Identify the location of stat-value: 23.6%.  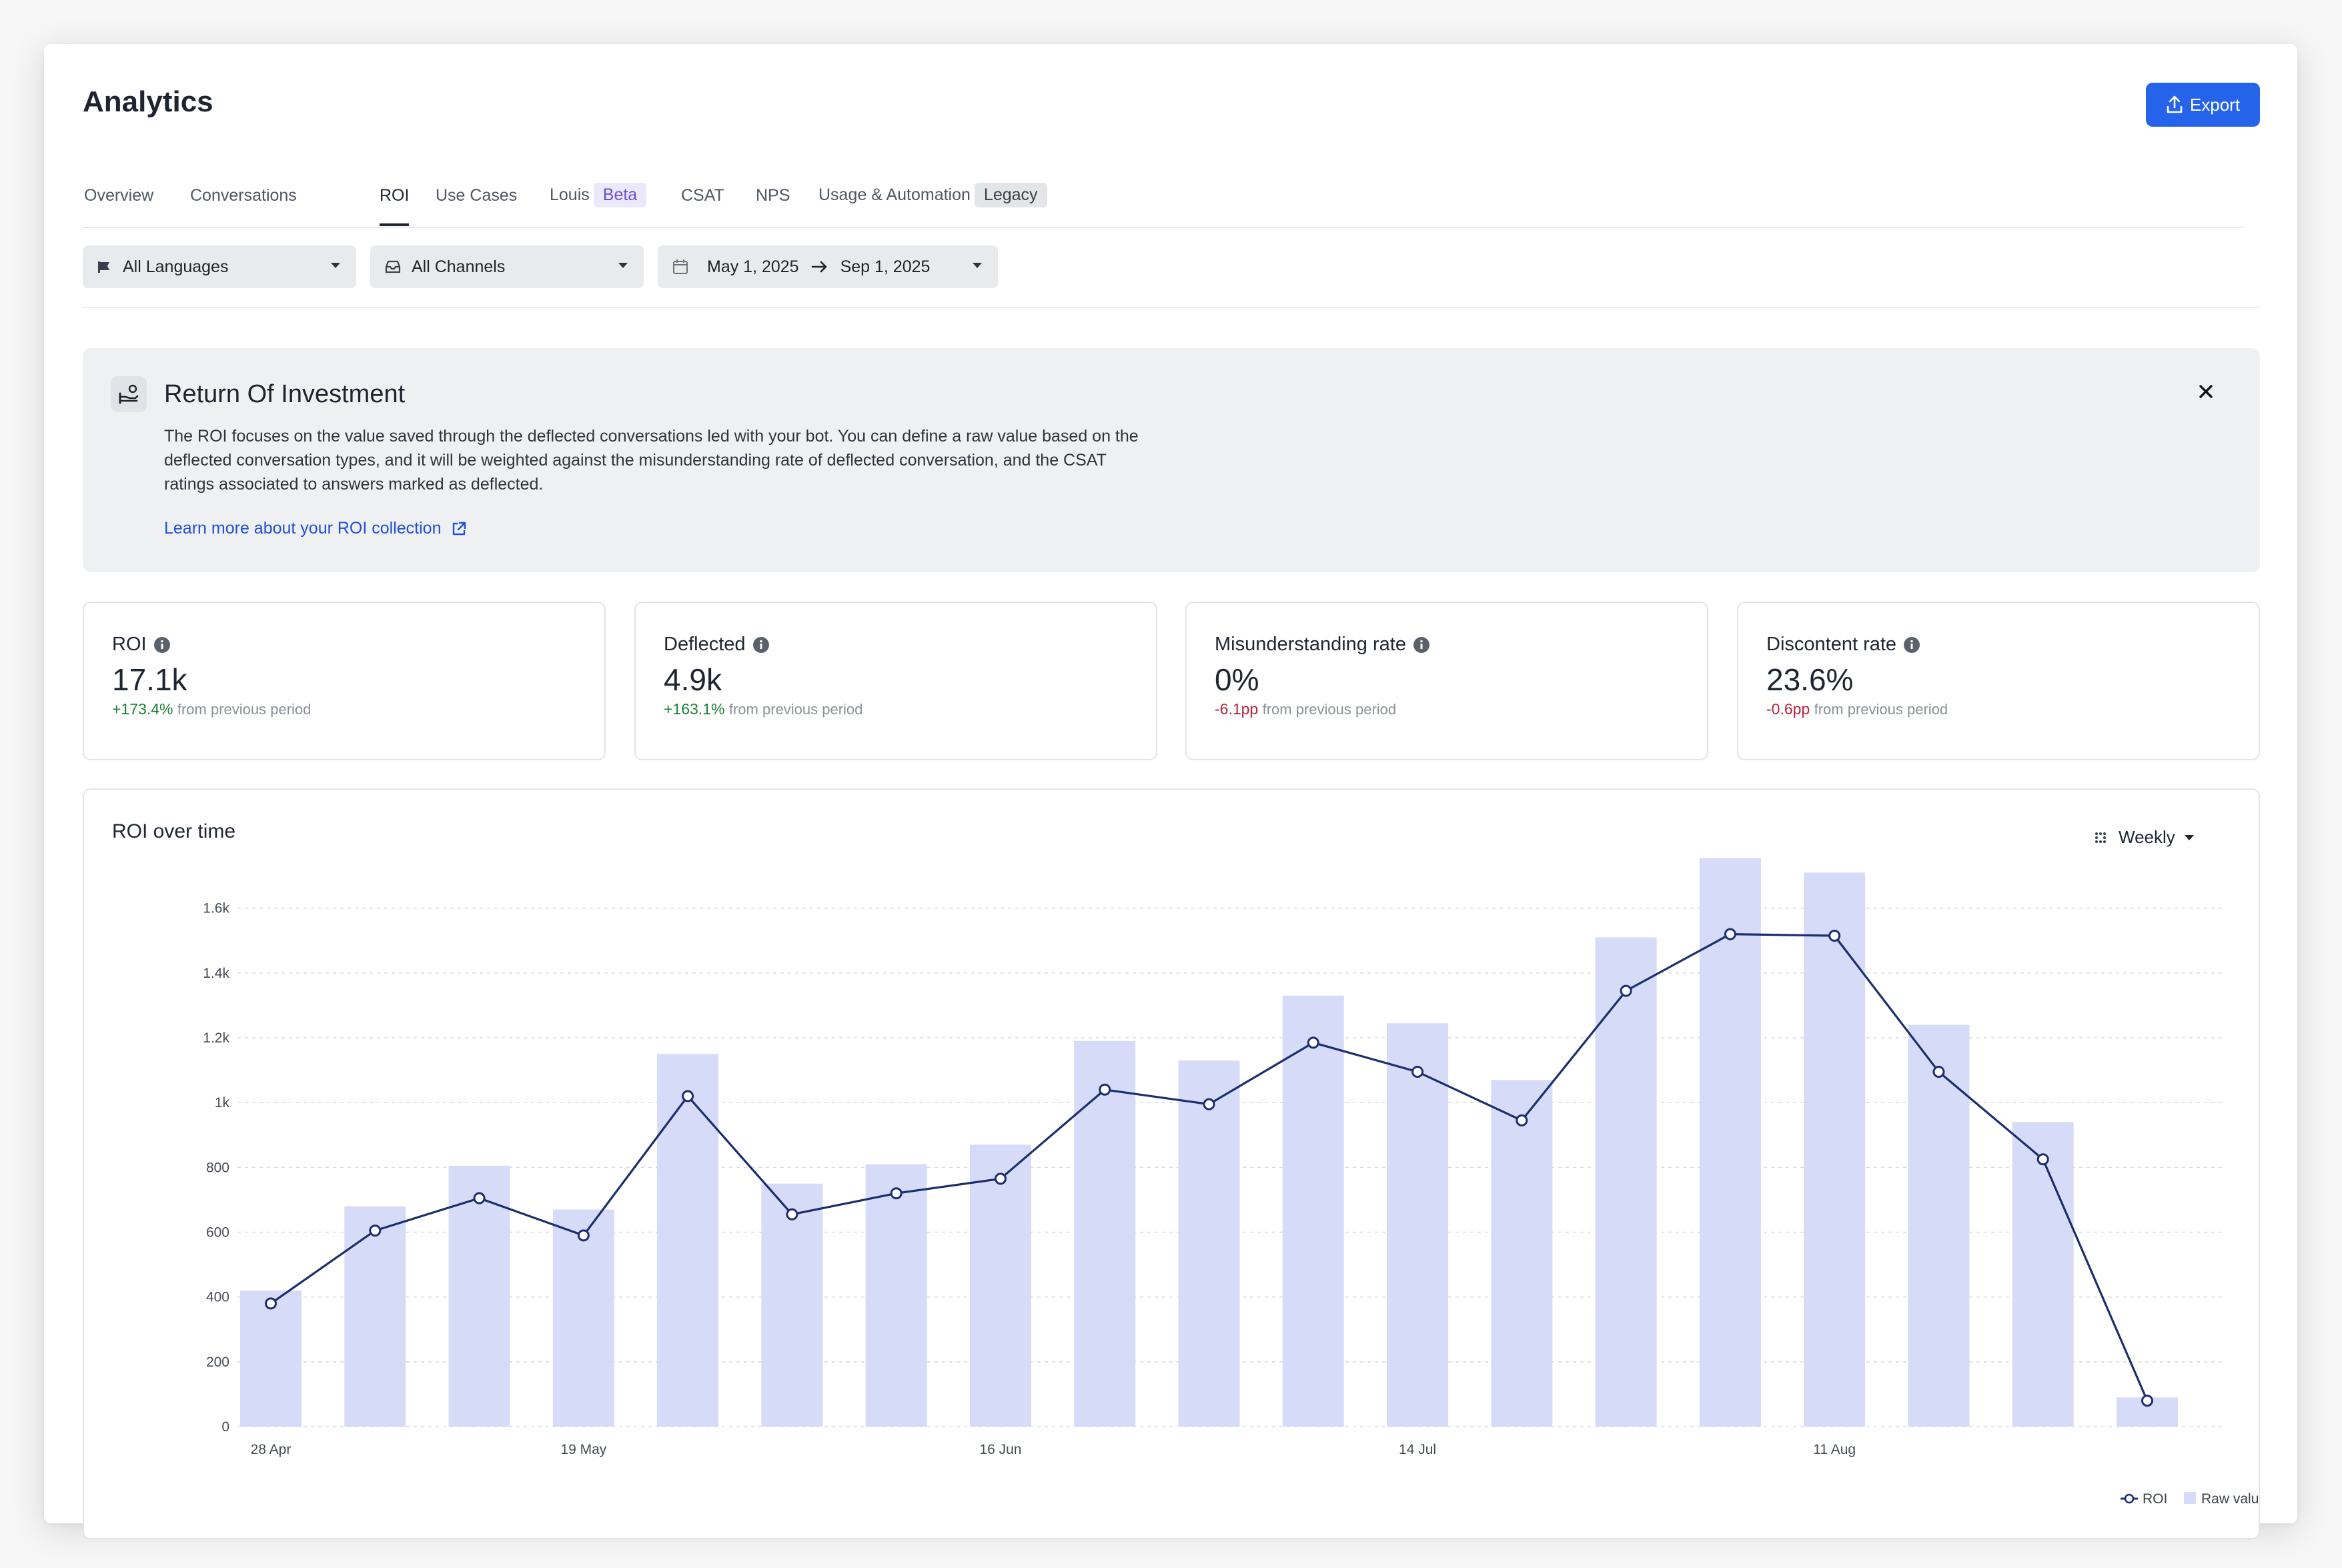
(1810, 679).